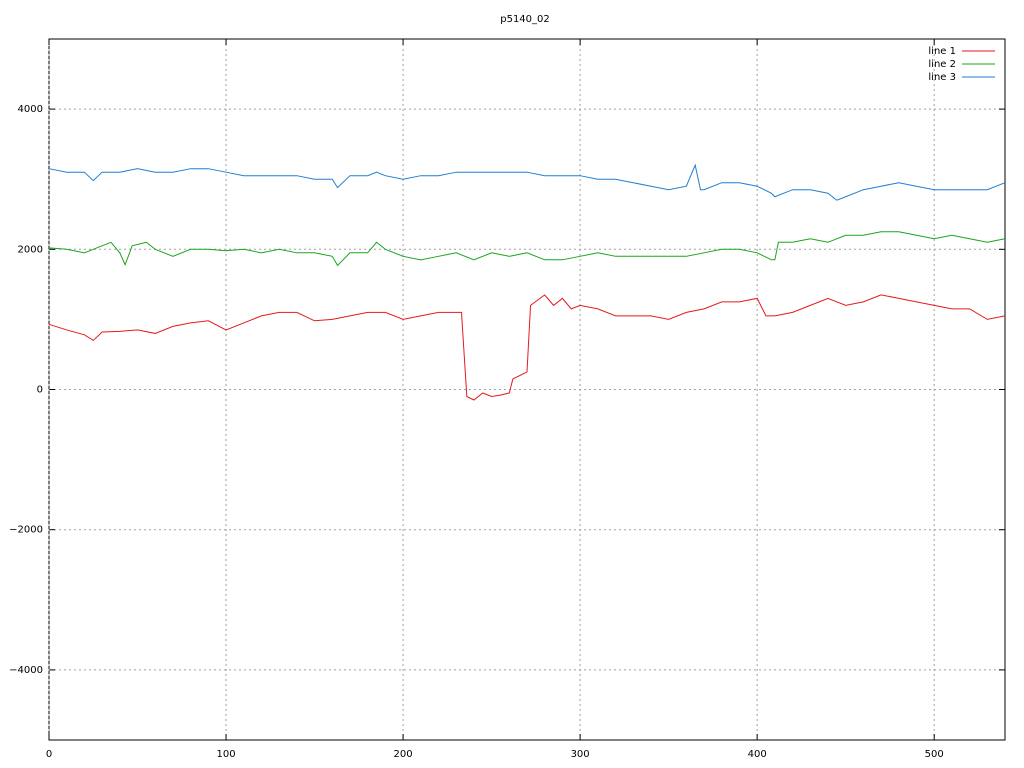  Describe the element at coordinates (942, 51) in the screenshot. I see `legend-label: line 1` at that location.